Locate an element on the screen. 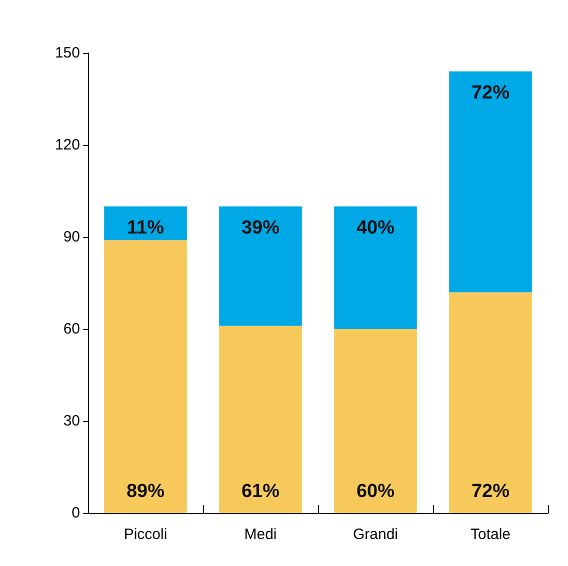 This screenshot has width=568, height=566. y-tick-label: 120 is located at coordinates (67, 145).